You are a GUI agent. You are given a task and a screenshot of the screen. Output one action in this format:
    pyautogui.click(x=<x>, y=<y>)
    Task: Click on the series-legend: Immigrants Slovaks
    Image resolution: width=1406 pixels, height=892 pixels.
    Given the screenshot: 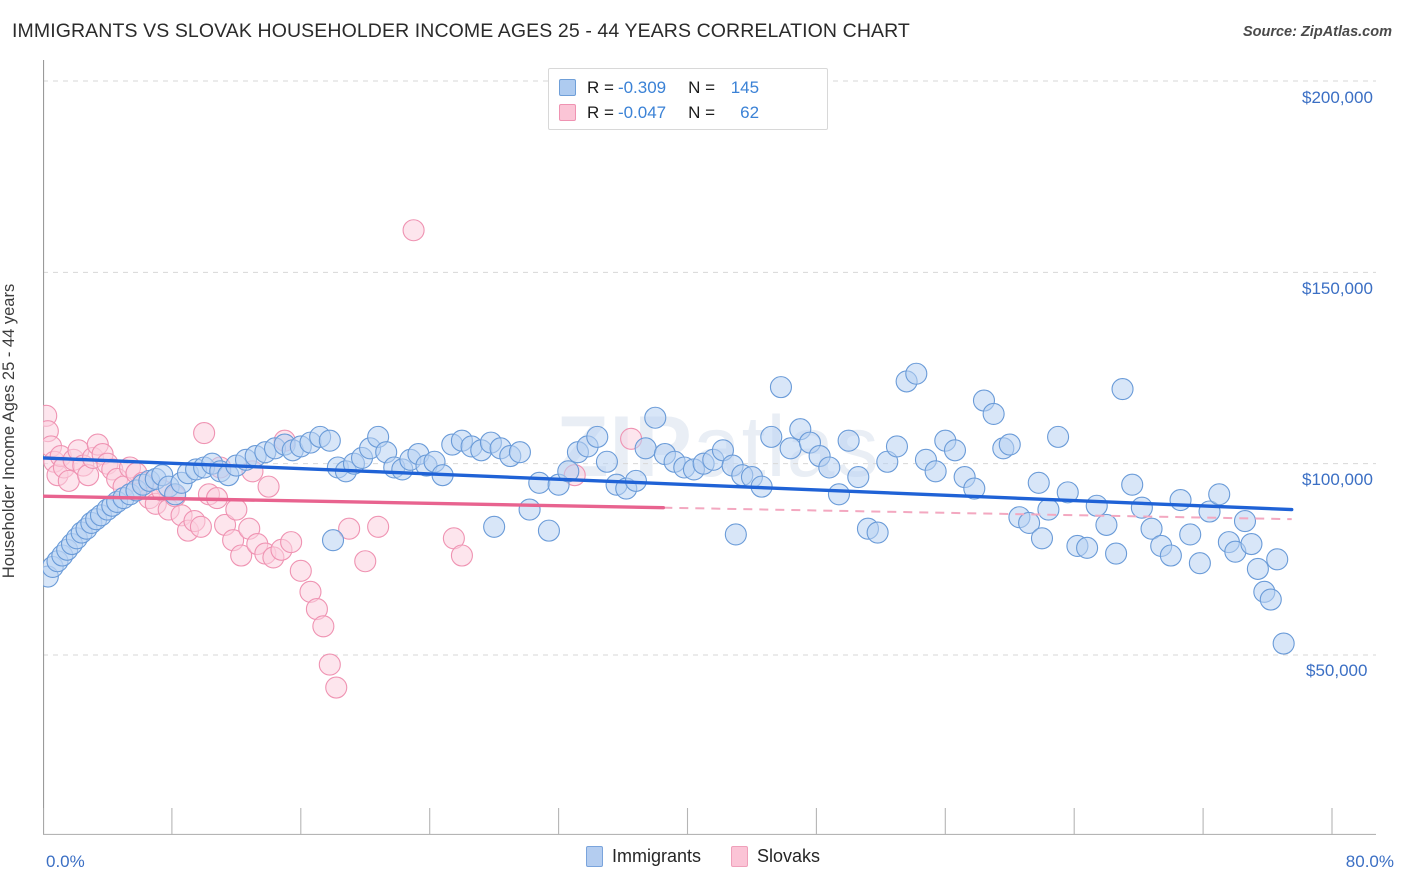 What is the action you would take?
    pyautogui.click(x=703, y=856)
    